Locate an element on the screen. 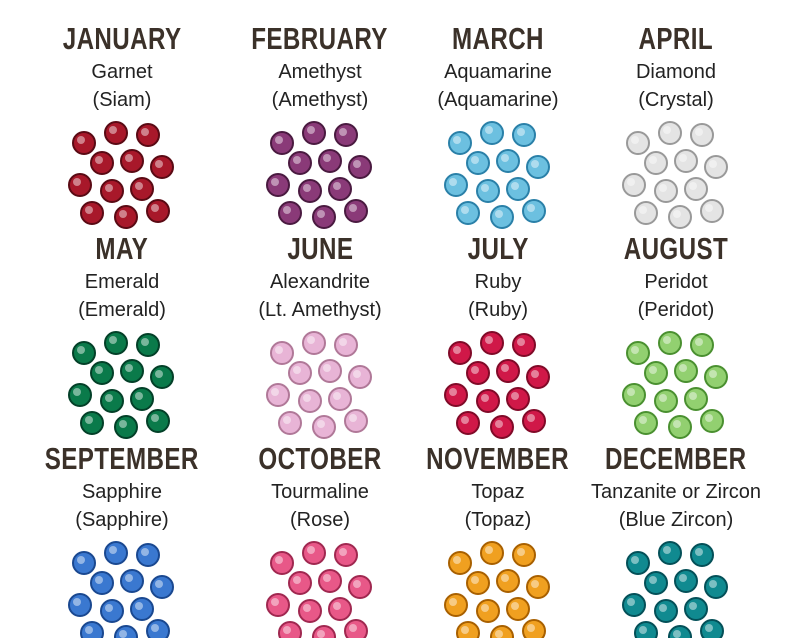 The image size is (794, 638). month-cell: OCTOBER Tourmaline (Rose) is located at coordinates (320, 539).